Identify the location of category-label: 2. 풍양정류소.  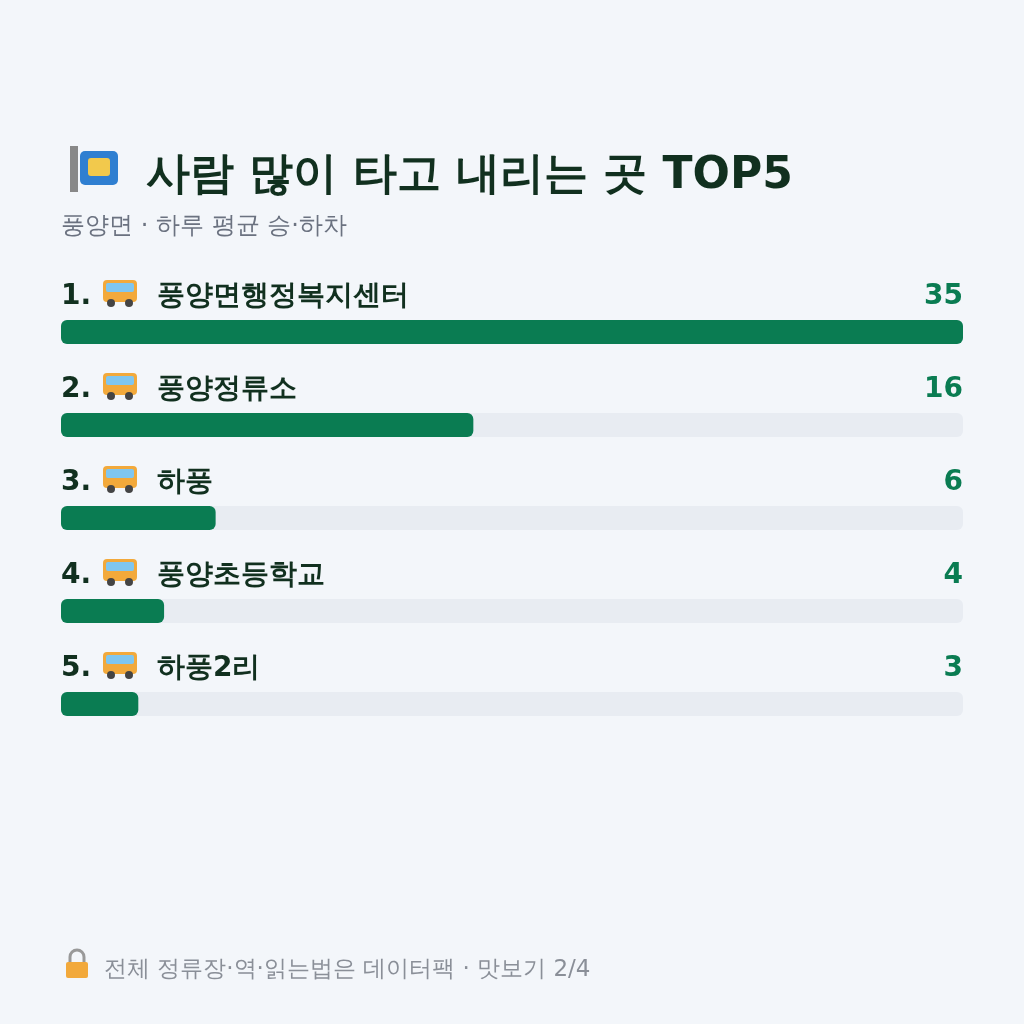
(179, 387).